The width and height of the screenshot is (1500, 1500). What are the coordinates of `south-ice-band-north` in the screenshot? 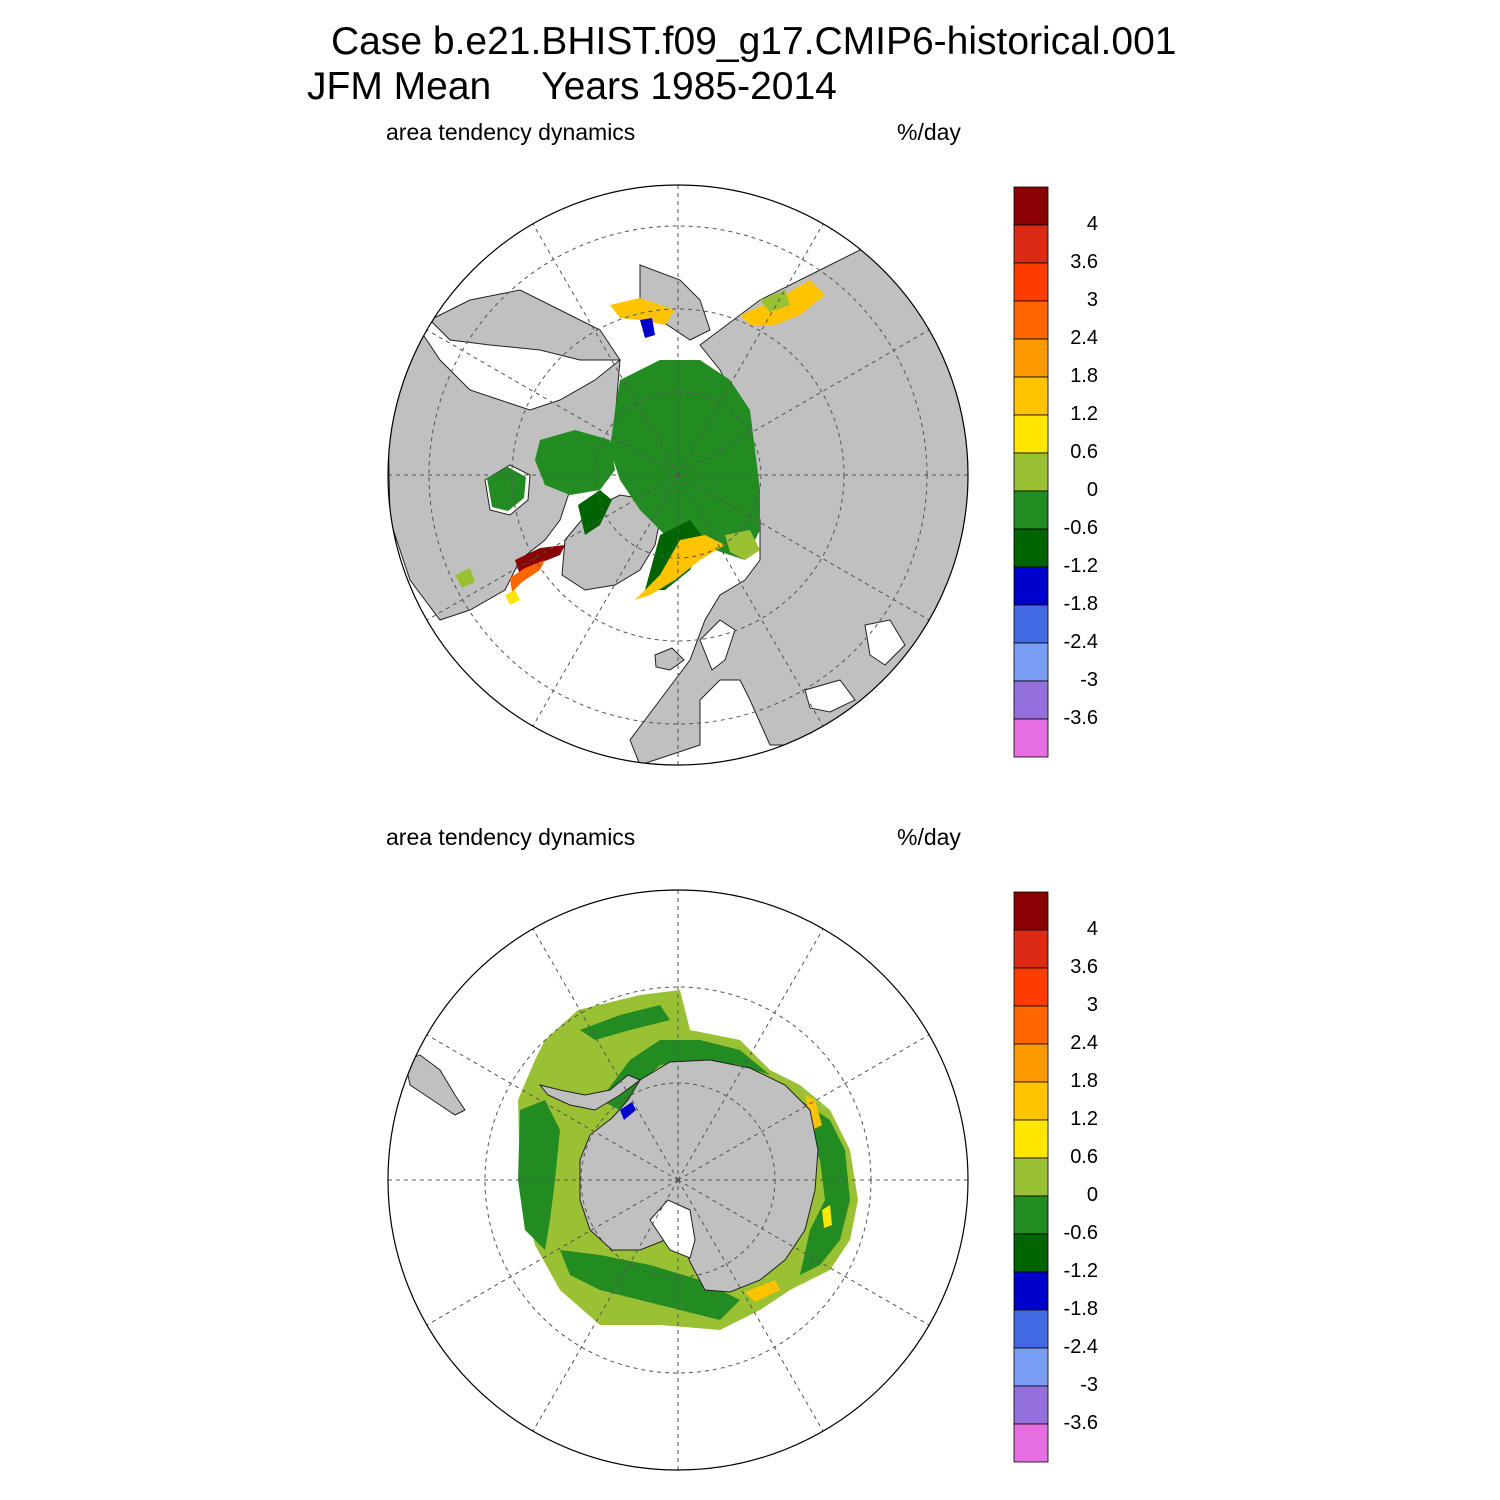 It's located at (685, 1075).